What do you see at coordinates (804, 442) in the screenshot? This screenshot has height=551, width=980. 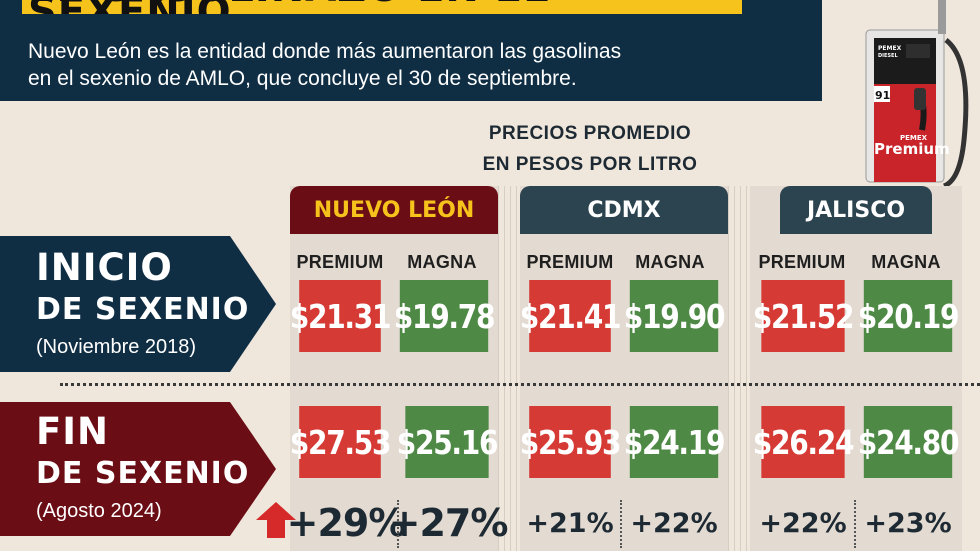 I see `jal-end-premium: $26.24` at bounding box center [804, 442].